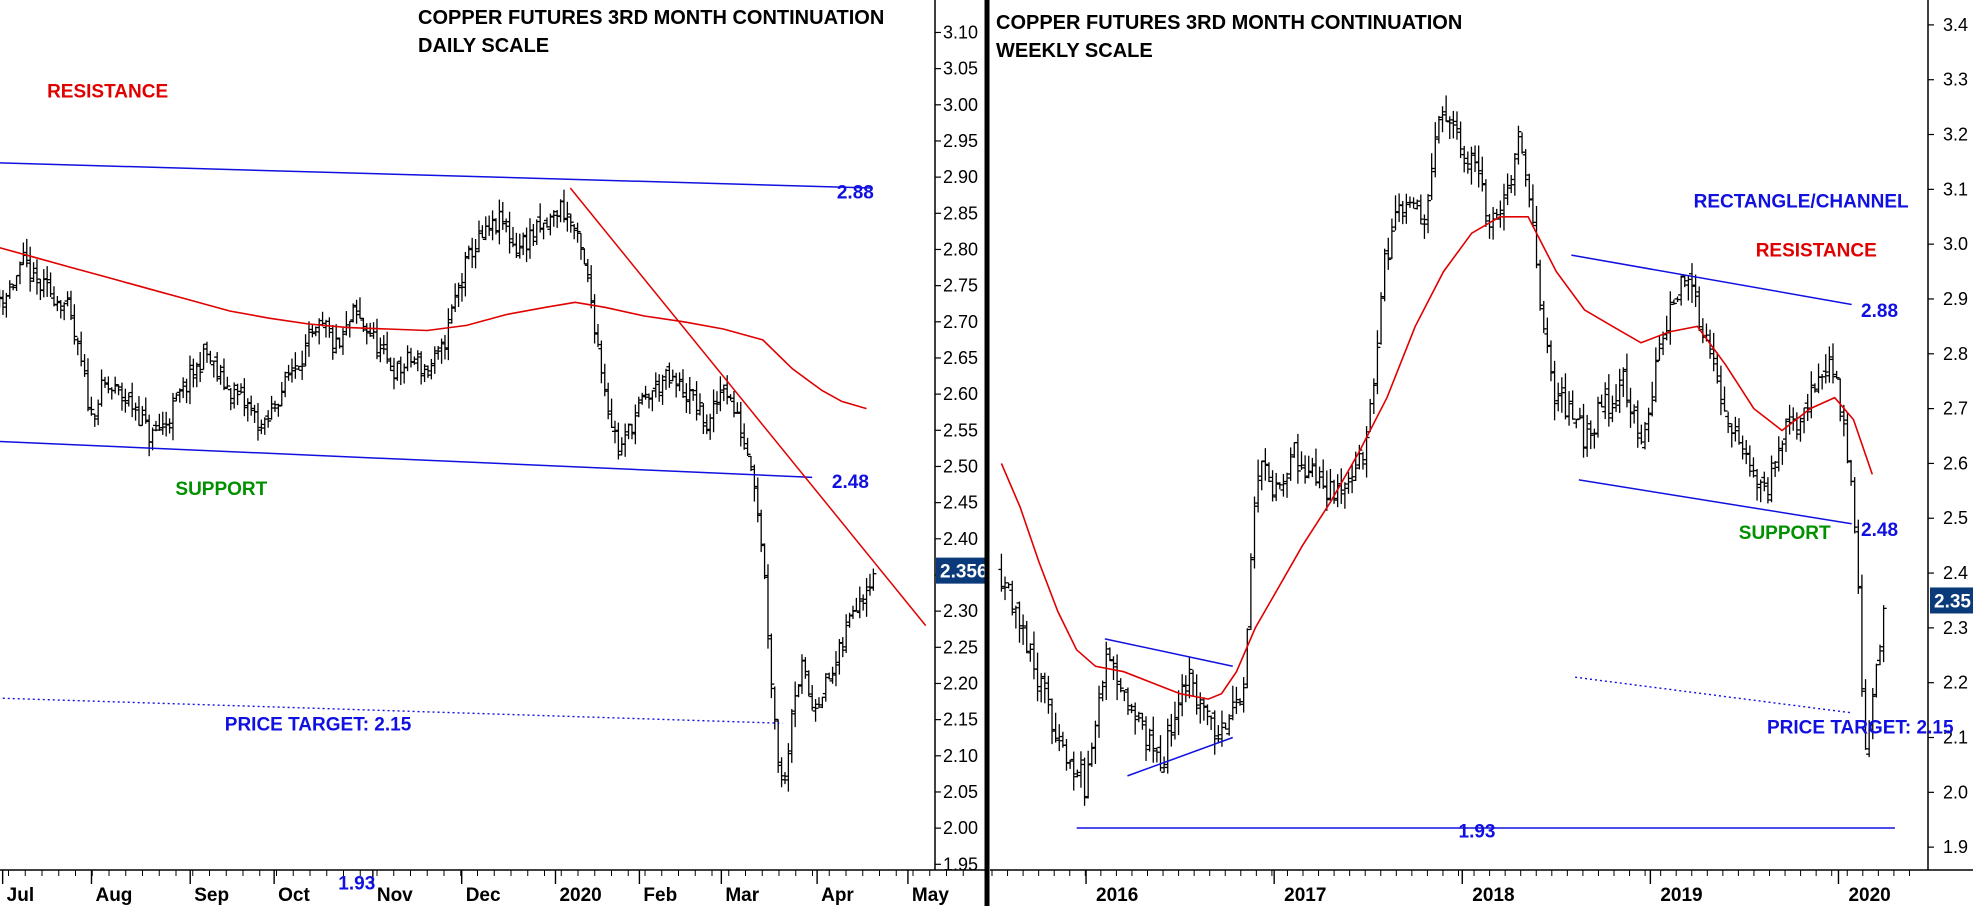  I want to click on x-tick-label: Jul, so click(20, 895).